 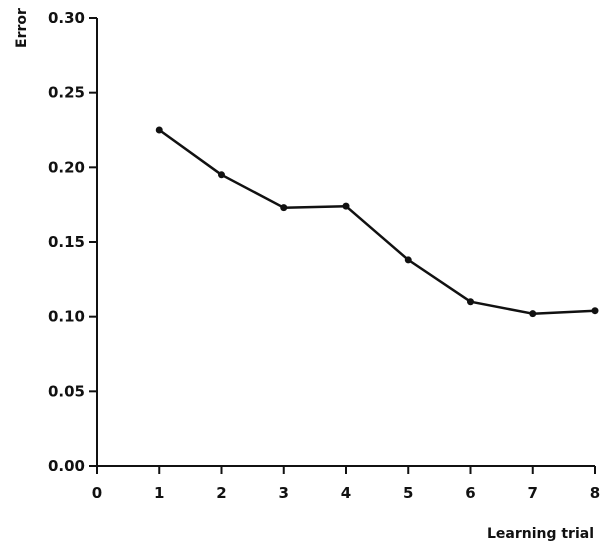 What do you see at coordinates (97, 493) in the screenshot?
I see `x-tick-label: 0` at bounding box center [97, 493].